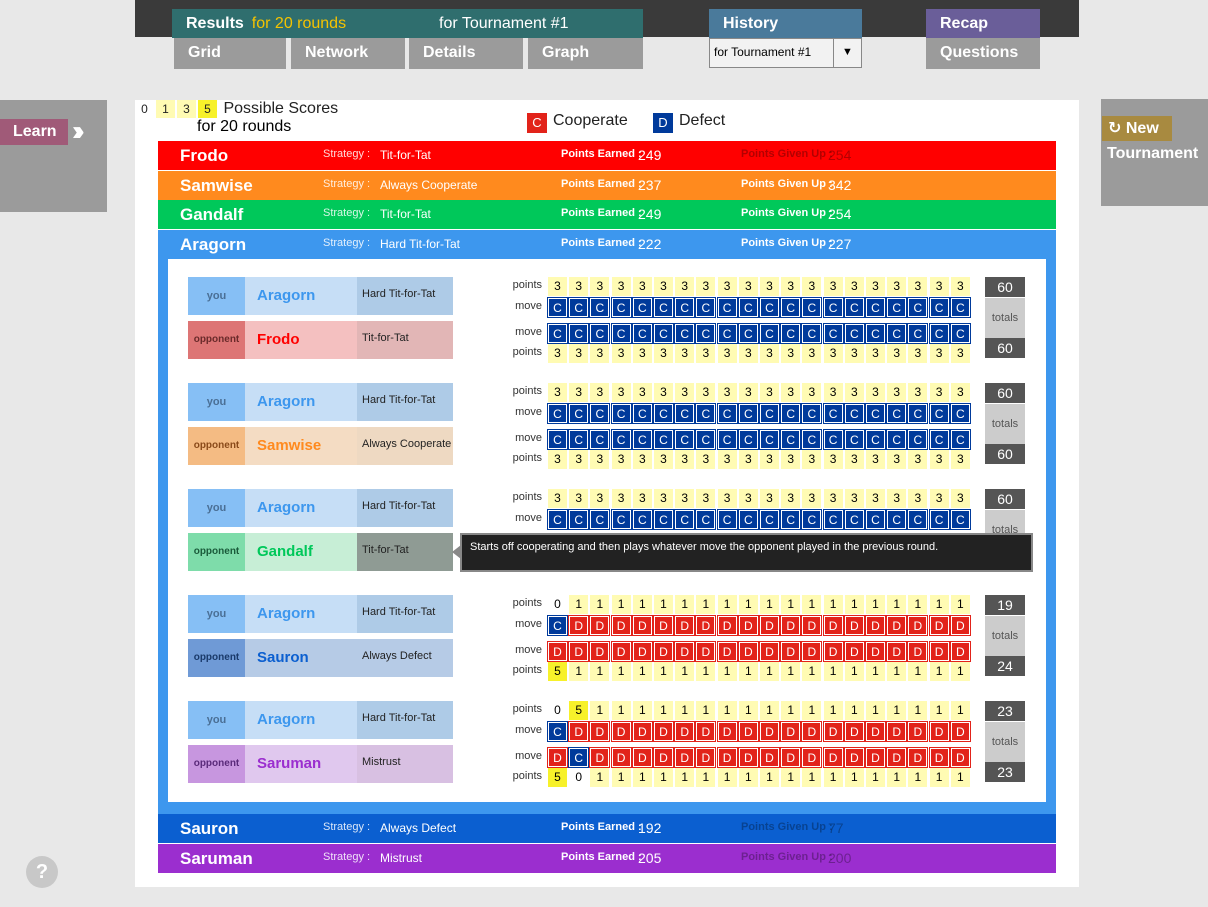 Image resolution: width=1208 pixels, height=907 pixels. What do you see at coordinates (1154, 152) in the screenshot?
I see `new-tournament-button: ↻ New Tournament` at bounding box center [1154, 152].